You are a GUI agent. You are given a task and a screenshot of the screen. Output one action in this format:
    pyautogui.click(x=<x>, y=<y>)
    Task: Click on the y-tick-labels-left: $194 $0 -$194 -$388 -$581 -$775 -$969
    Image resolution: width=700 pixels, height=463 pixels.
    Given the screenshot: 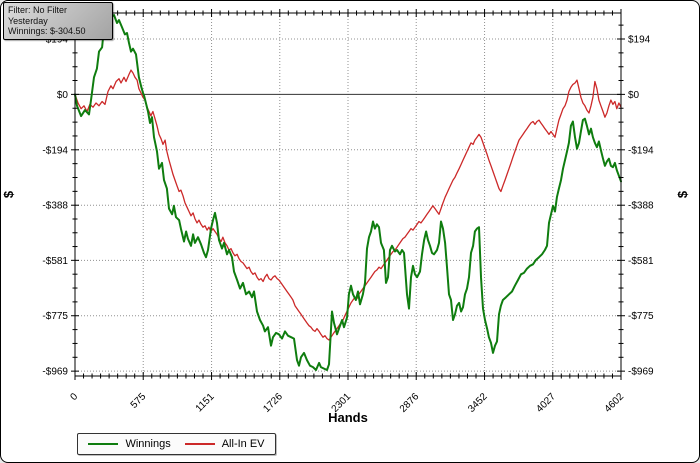 What is the action you would take?
    pyautogui.click(x=55, y=205)
    